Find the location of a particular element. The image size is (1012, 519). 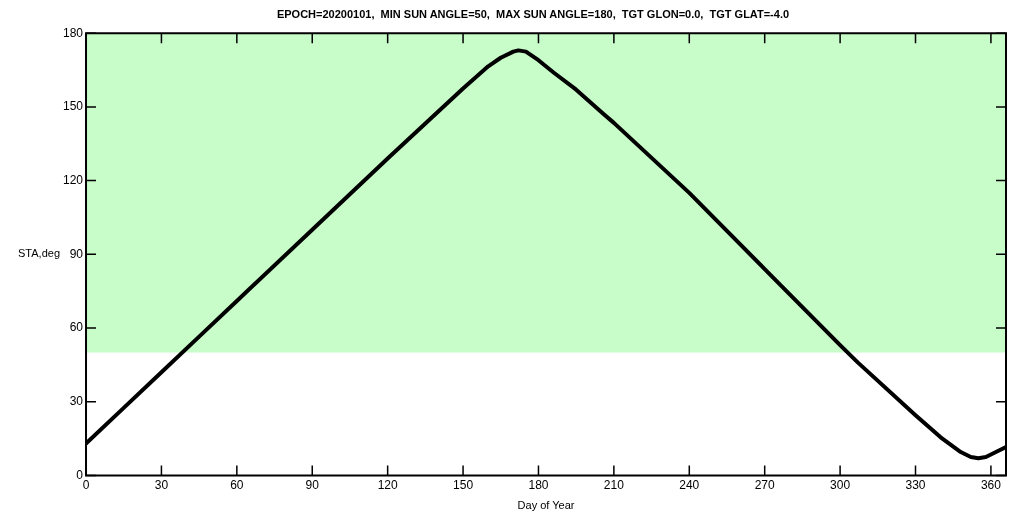

y-tick-label: 0 is located at coordinates (80, 474).